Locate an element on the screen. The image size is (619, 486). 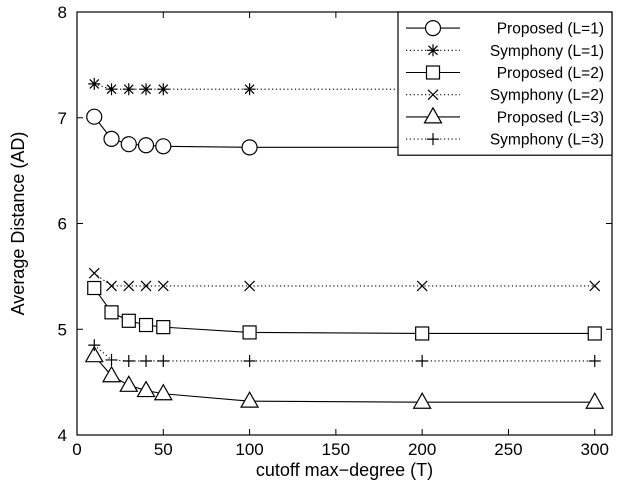
legend-label: Symphony (L=2) is located at coordinates (547, 95).